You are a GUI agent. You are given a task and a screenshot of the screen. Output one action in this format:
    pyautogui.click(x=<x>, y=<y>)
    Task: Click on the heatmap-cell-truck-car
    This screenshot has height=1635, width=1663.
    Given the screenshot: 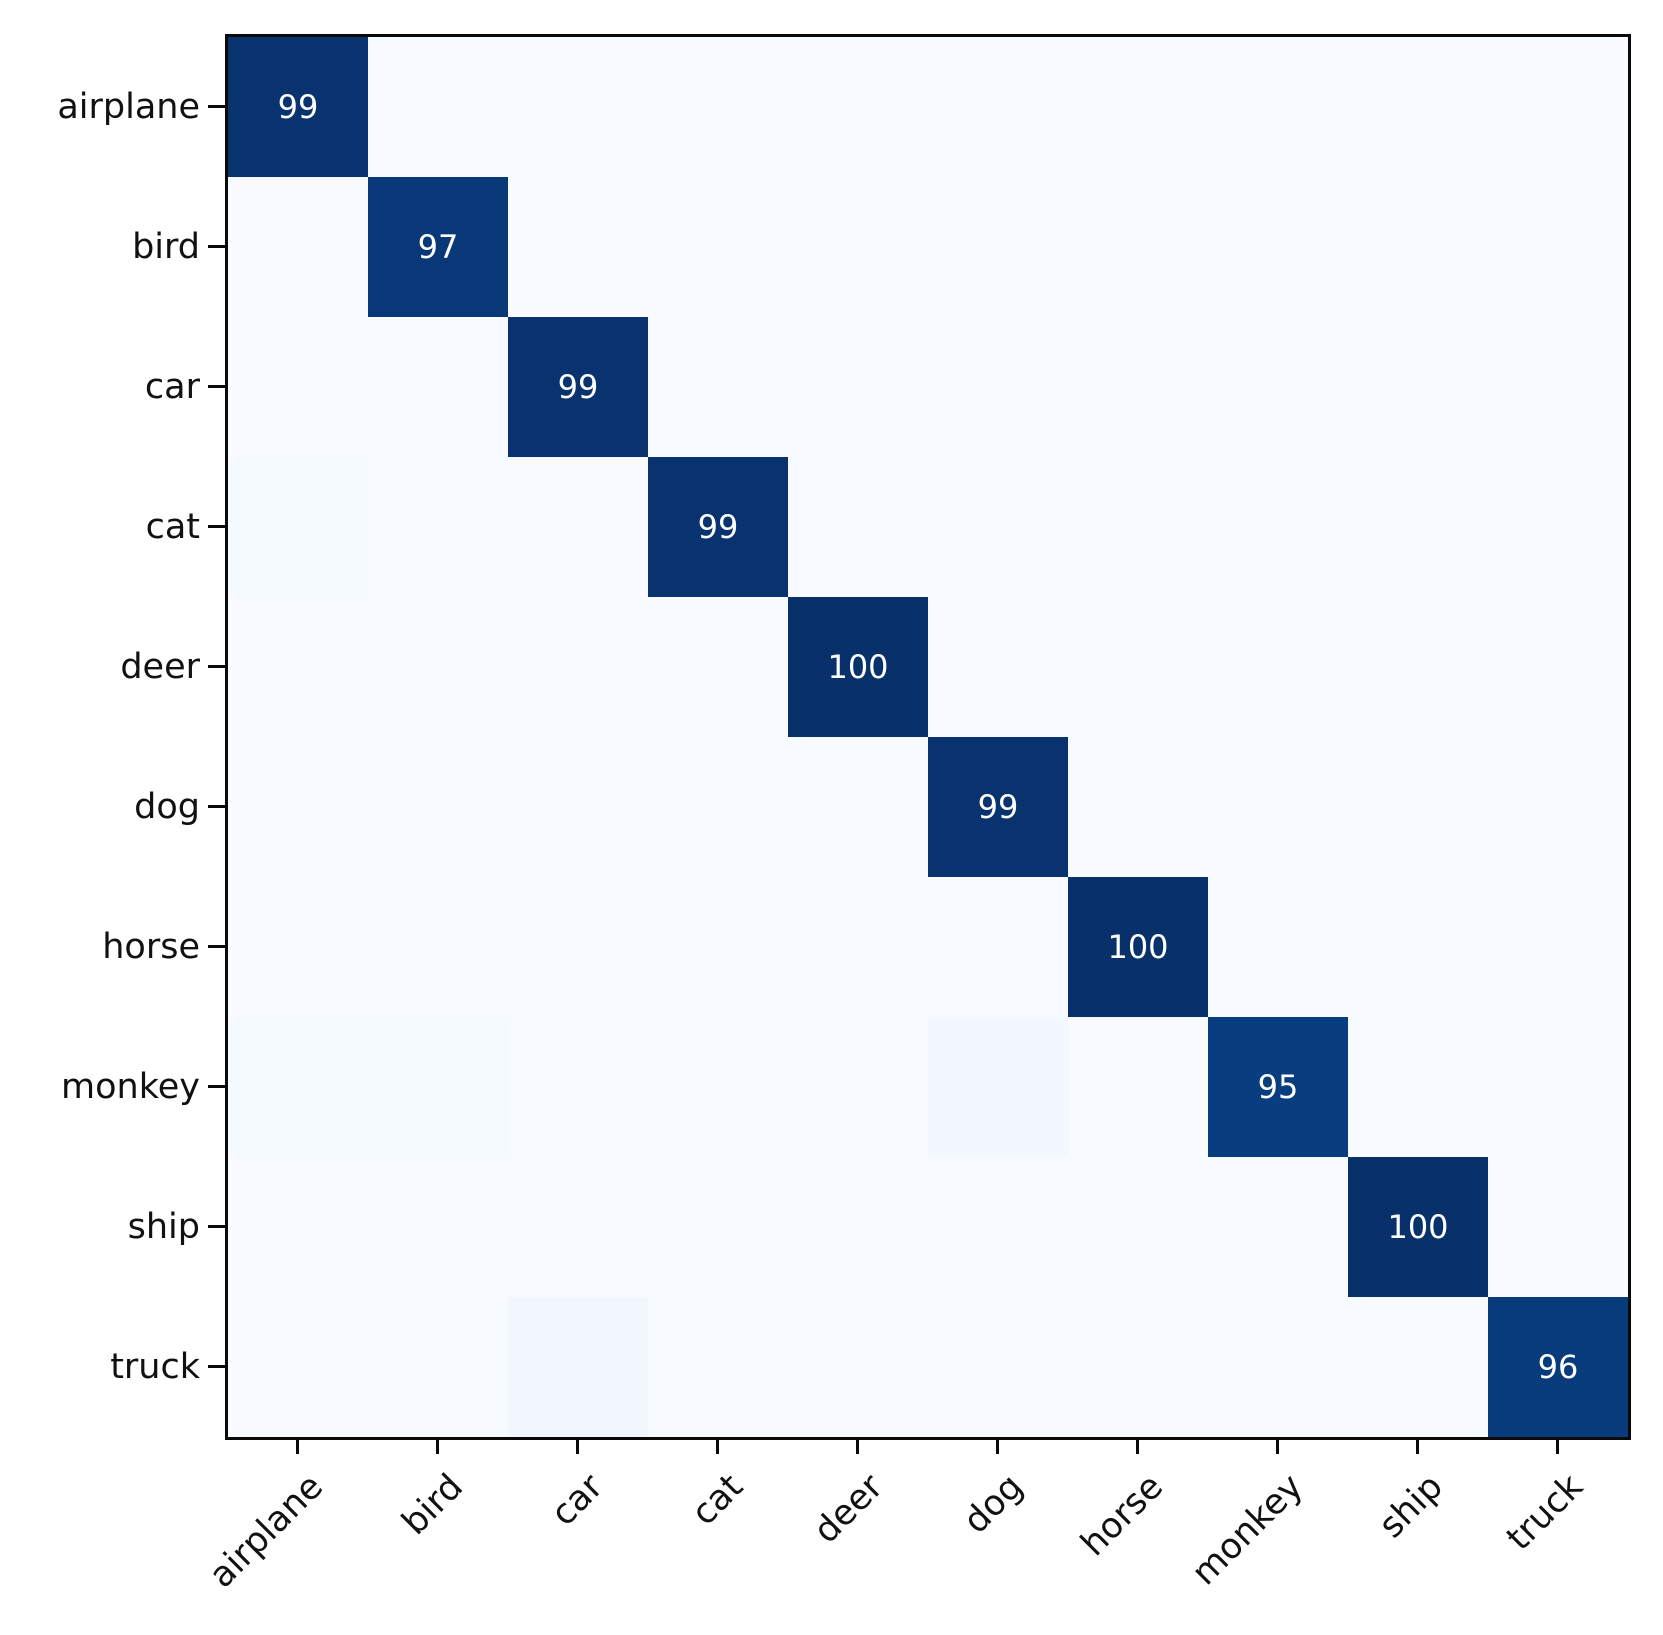 What is the action you would take?
    pyautogui.click(x=578, y=1367)
    